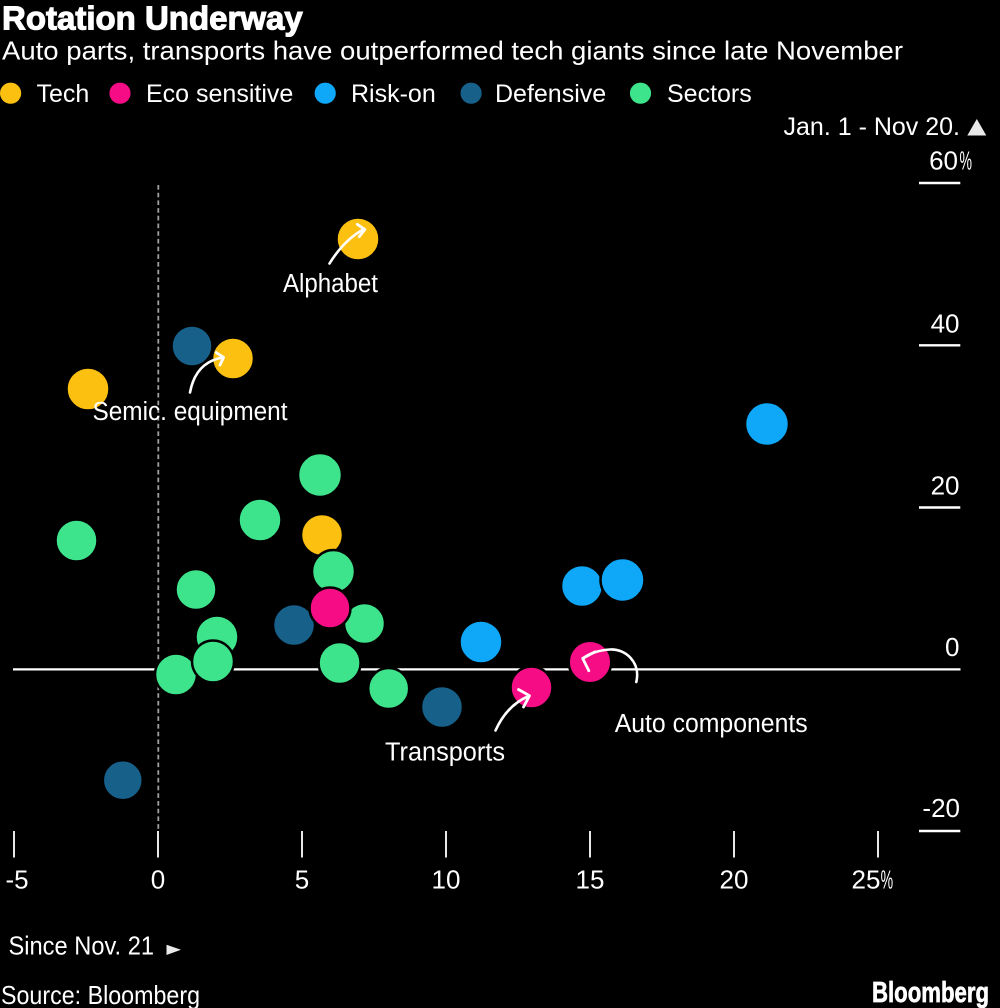  What do you see at coordinates (82, 946) in the screenshot?
I see `svg-text: Since Nov. 21` at bounding box center [82, 946].